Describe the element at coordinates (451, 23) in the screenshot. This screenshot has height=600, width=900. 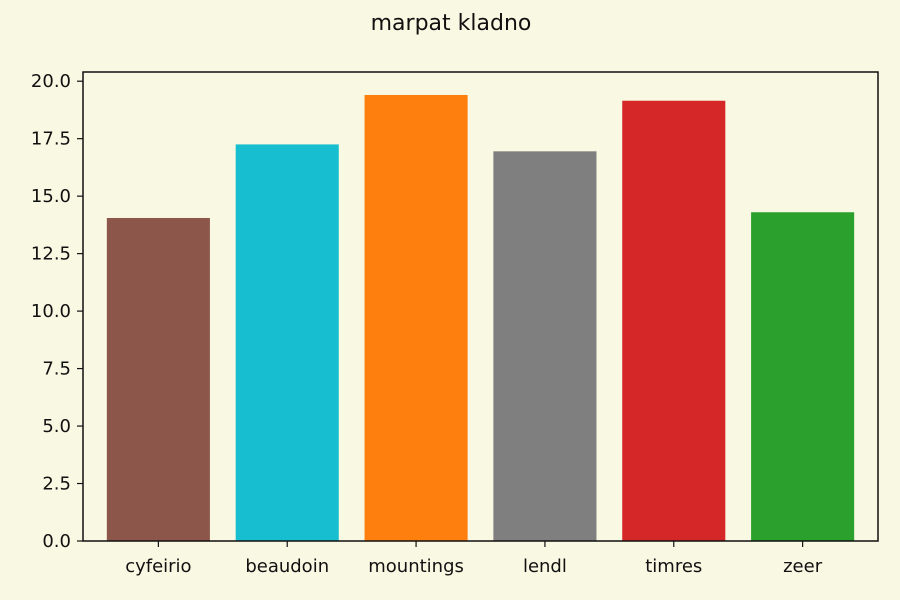
I see `chart-title: marpat kladno` at that location.